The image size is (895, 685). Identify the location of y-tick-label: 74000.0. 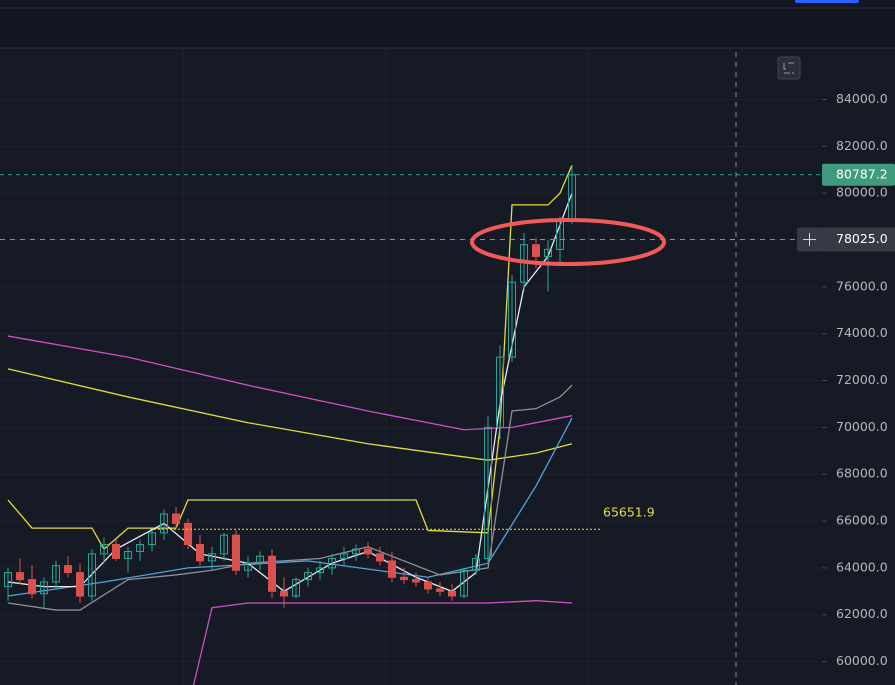
(862, 332).